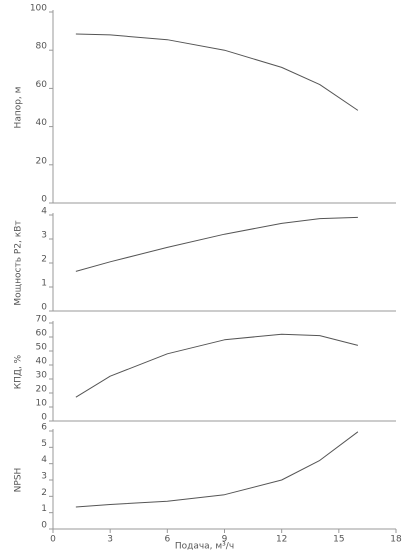 The image size is (404, 554). I want to click on x-tick-label: 6, so click(167, 540).